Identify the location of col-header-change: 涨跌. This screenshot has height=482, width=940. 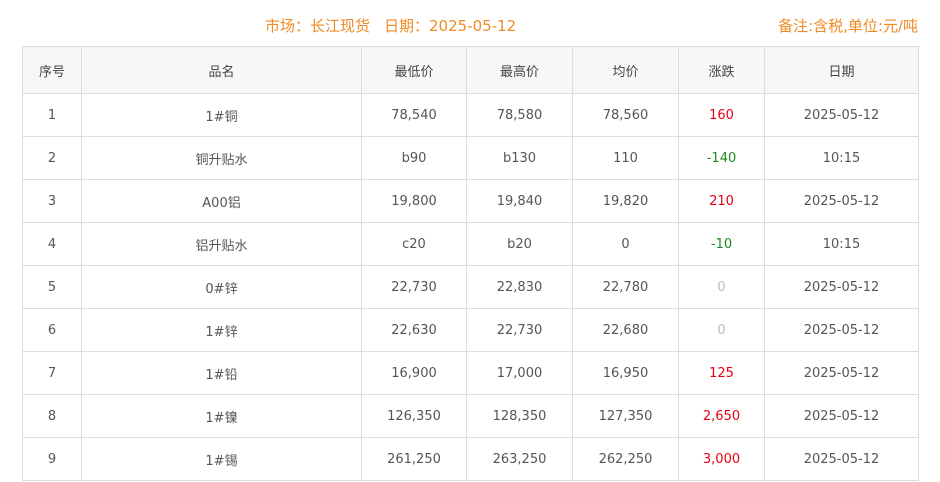
(721, 70).